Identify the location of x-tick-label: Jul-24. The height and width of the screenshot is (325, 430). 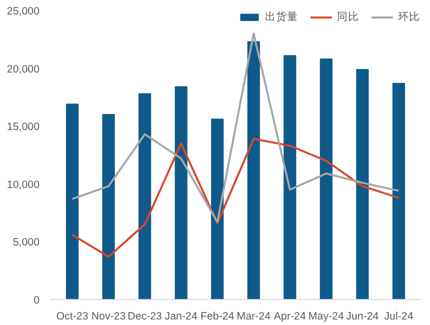
(399, 316).